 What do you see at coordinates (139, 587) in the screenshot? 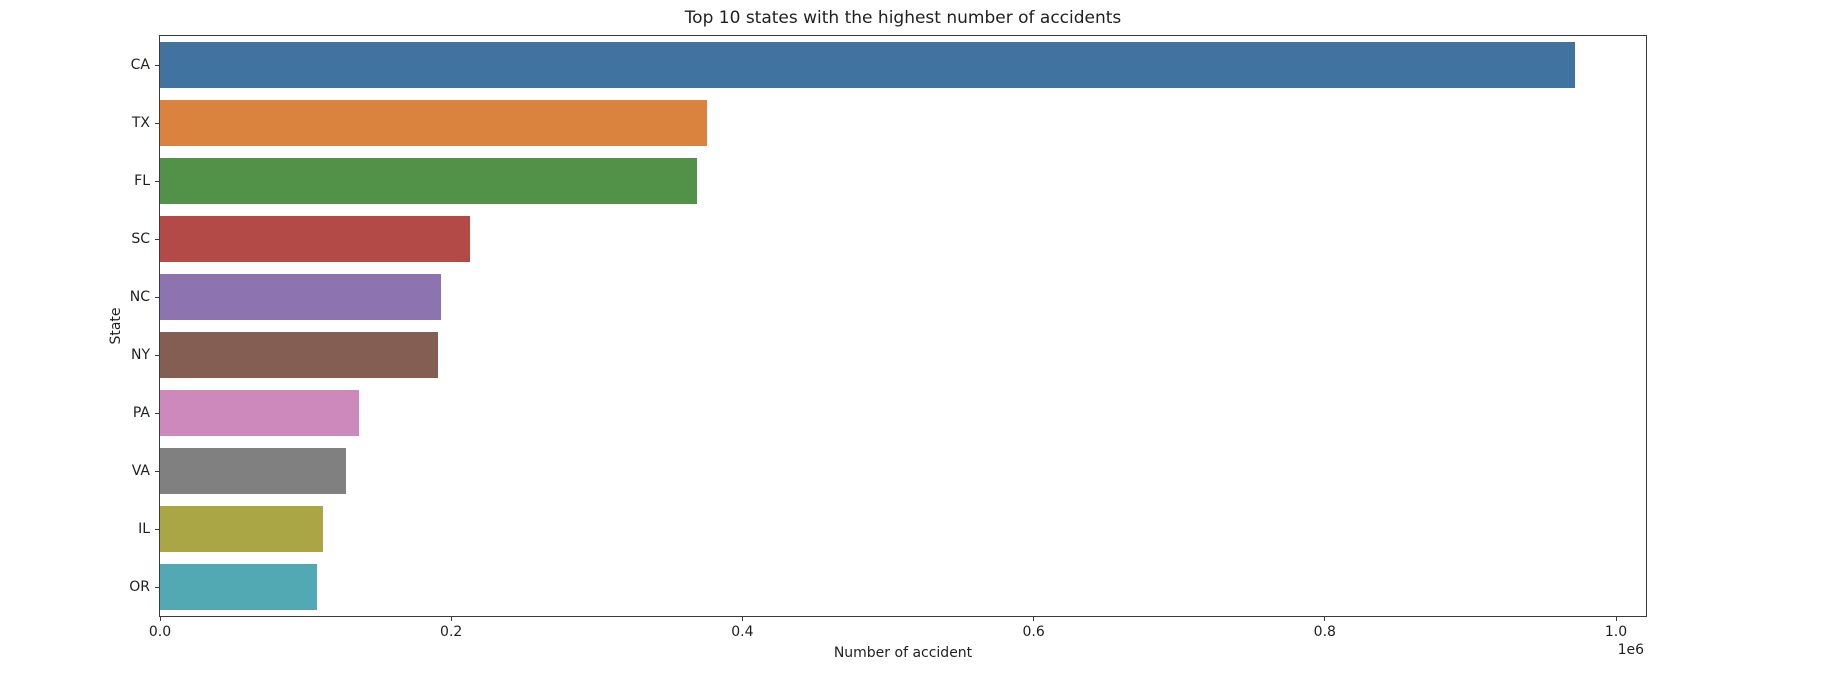
I see `y-tick-label-or: OR` at bounding box center [139, 587].